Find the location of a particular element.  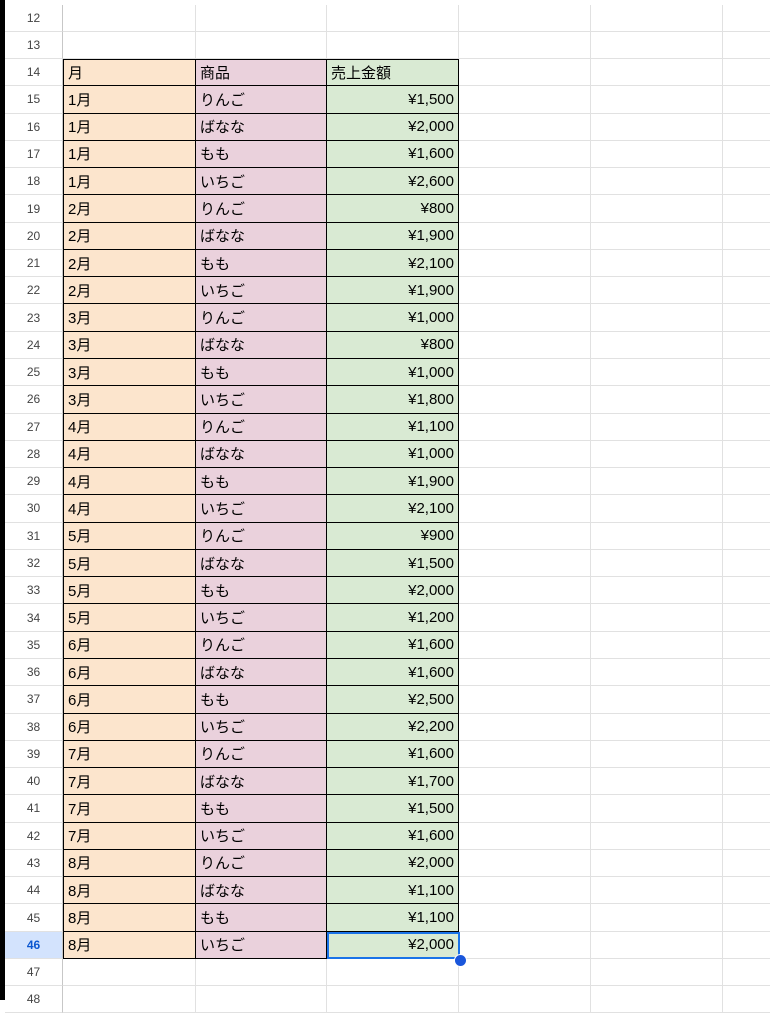

cell-month: 6月 is located at coordinates (129, 645).